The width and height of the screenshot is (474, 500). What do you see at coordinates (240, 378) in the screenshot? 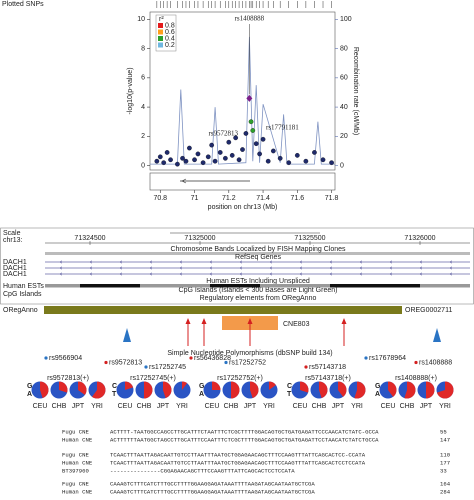
I see `snp-label: rs17252752(+)` at bounding box center [240, 378].